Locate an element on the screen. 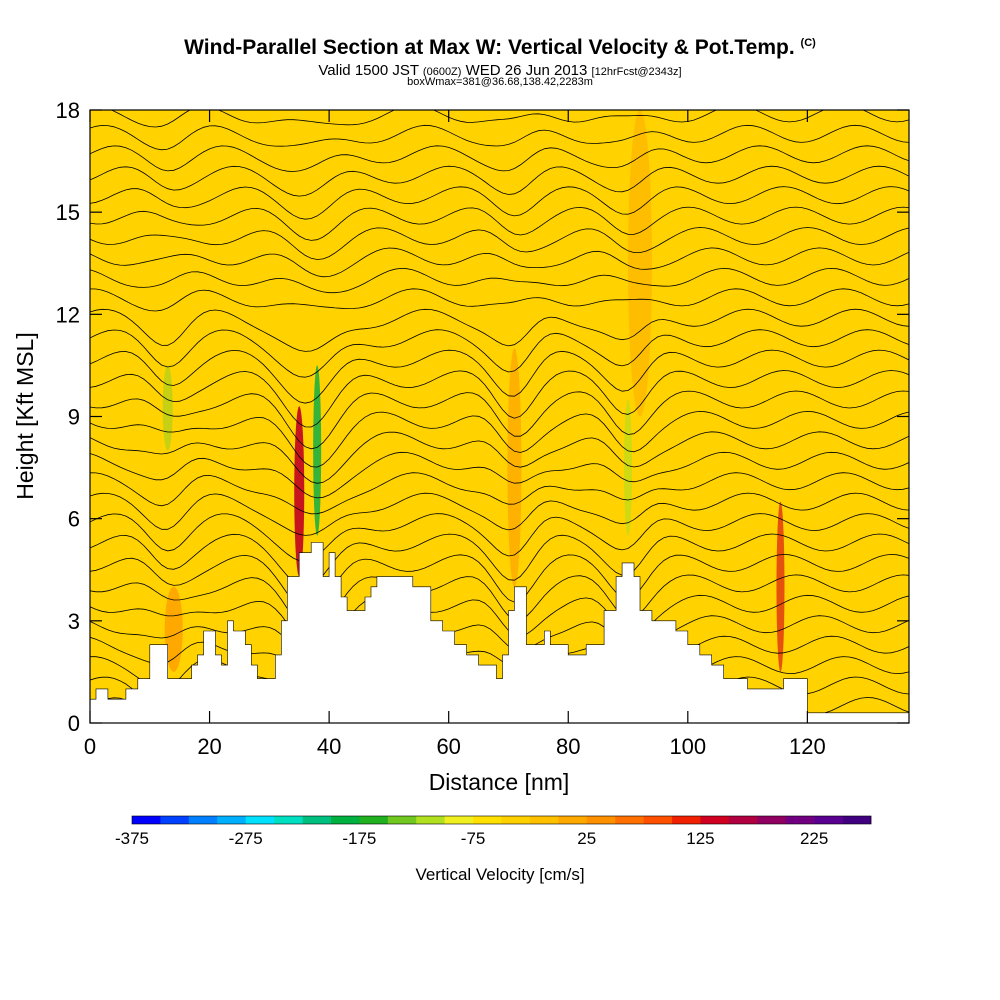 This screenshot has height=1000, width=1000. colorbar-tick-label: -175 is located at coordinates (359, 838).